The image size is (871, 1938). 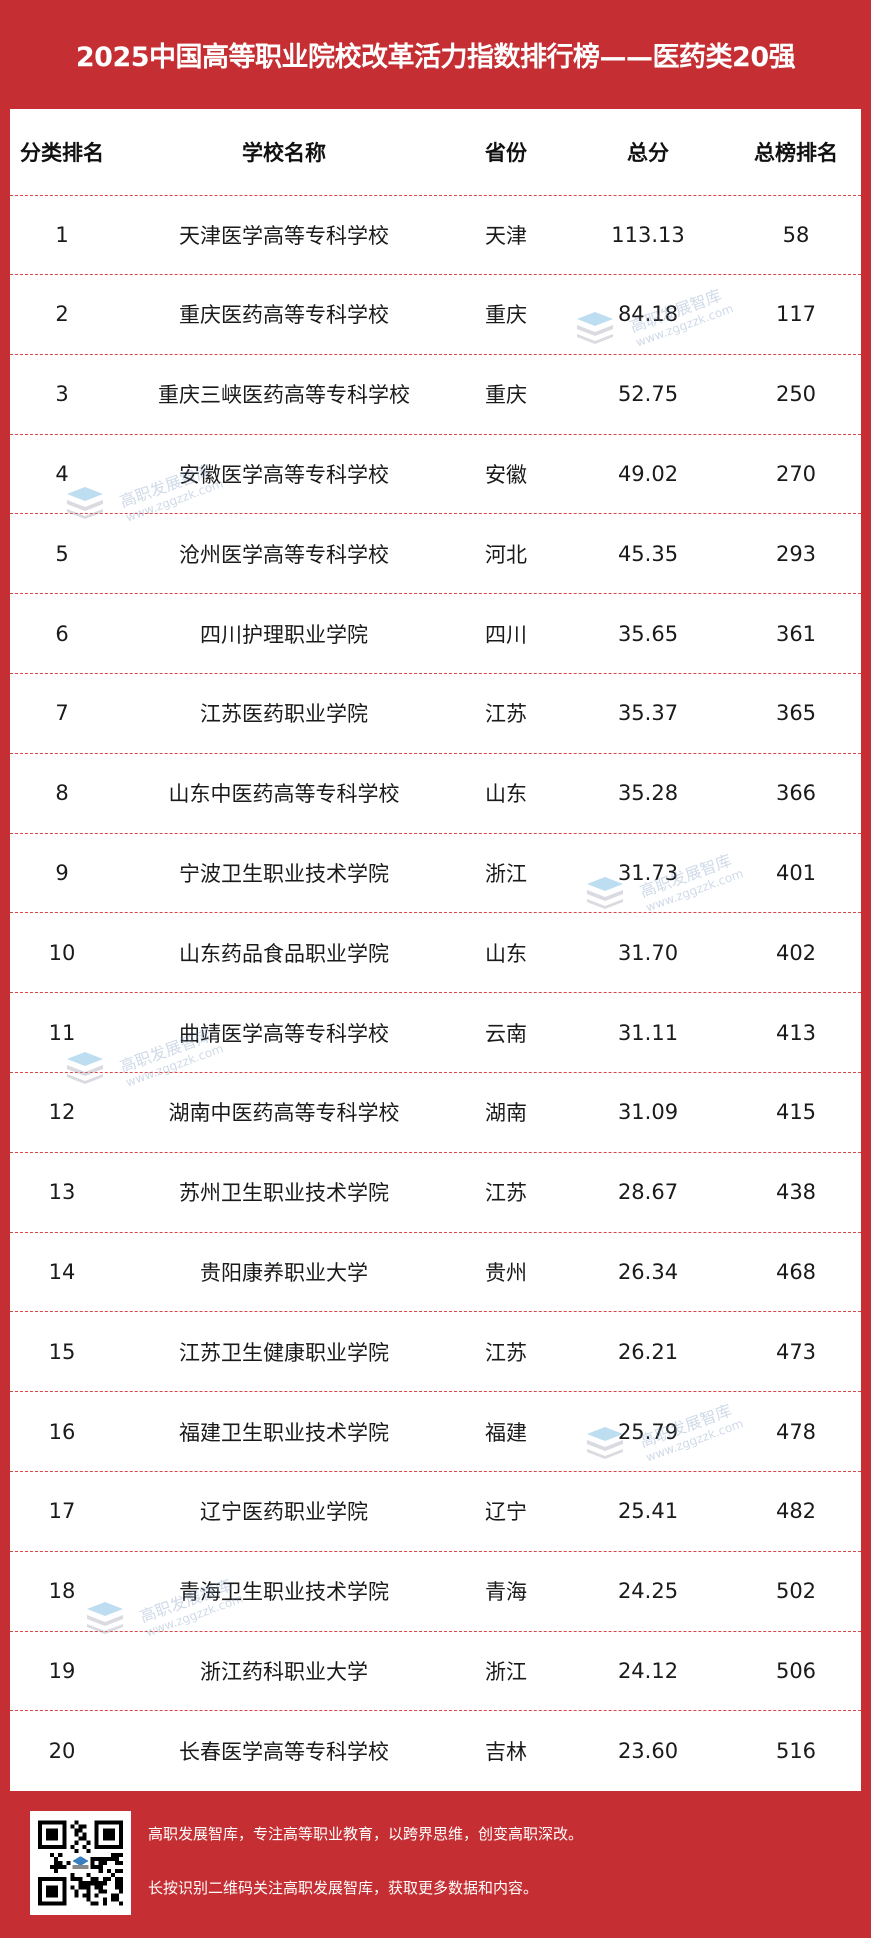 I want to click on header-province: 省份, so click(x=506, y=153).